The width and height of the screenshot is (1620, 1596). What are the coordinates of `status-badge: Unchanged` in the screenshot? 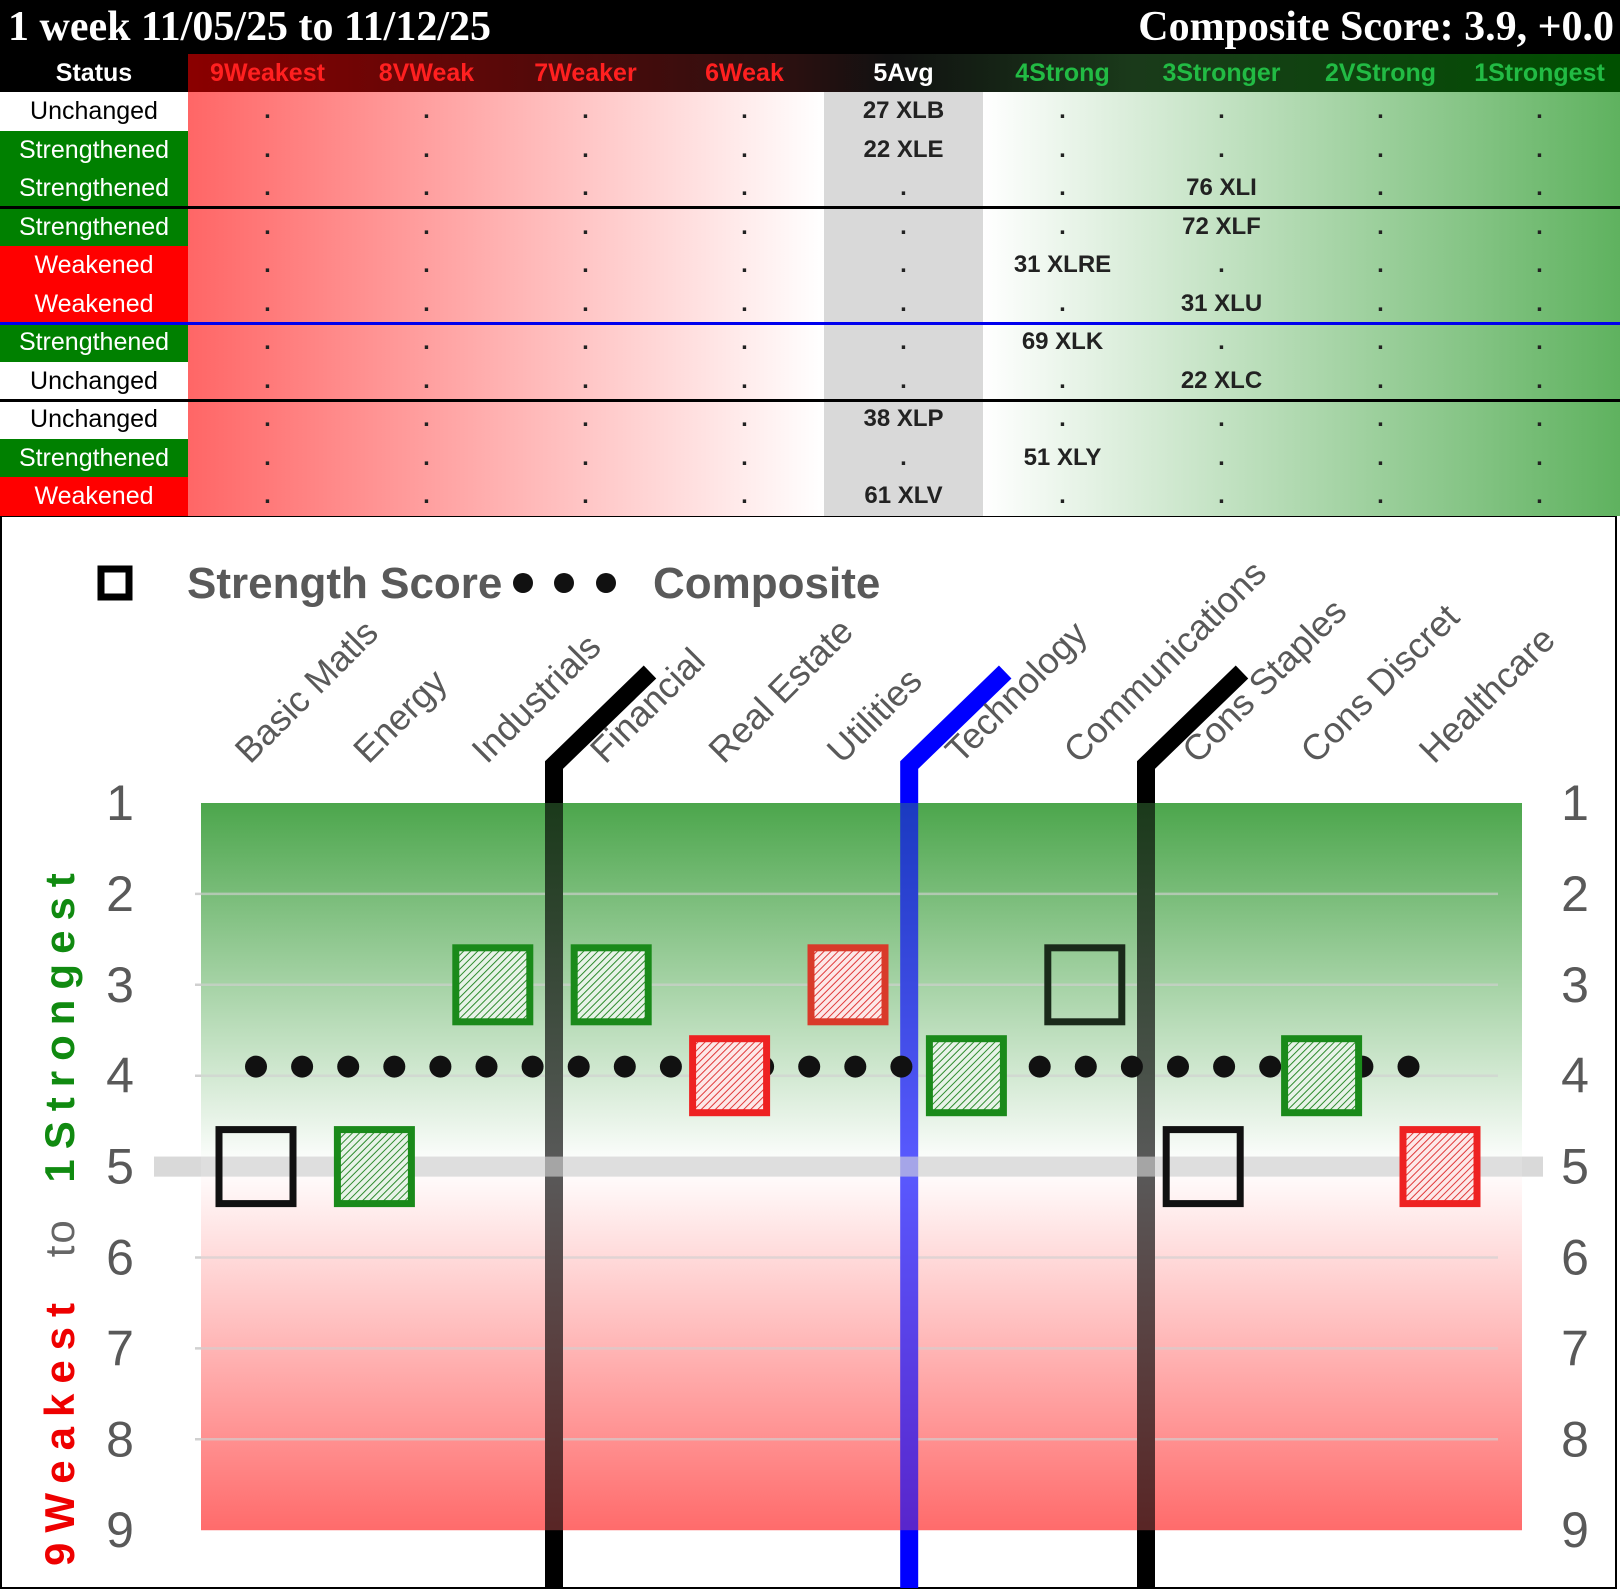 It's located at (94, 380).